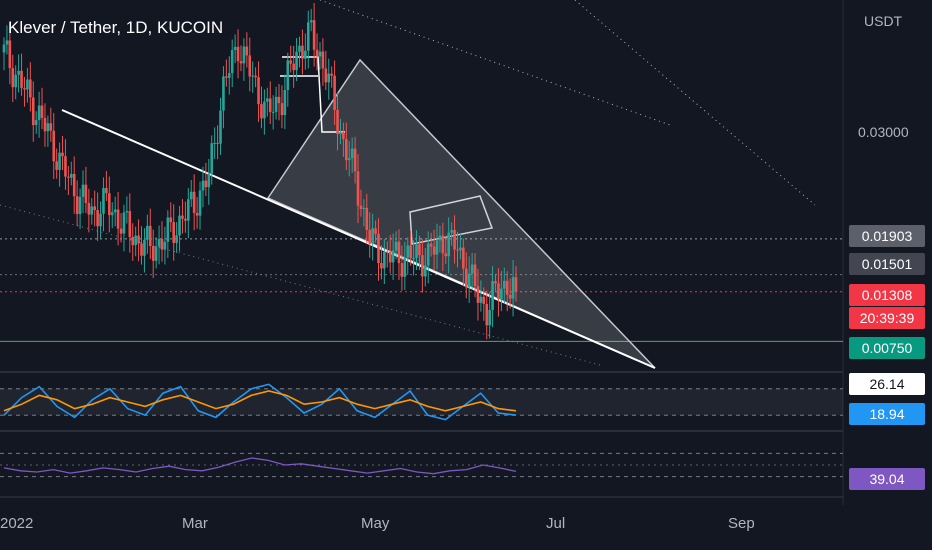 Image resolution: width=932 pixels, height=550 pixels. I want to click on stoch-band, so click(421, 402).